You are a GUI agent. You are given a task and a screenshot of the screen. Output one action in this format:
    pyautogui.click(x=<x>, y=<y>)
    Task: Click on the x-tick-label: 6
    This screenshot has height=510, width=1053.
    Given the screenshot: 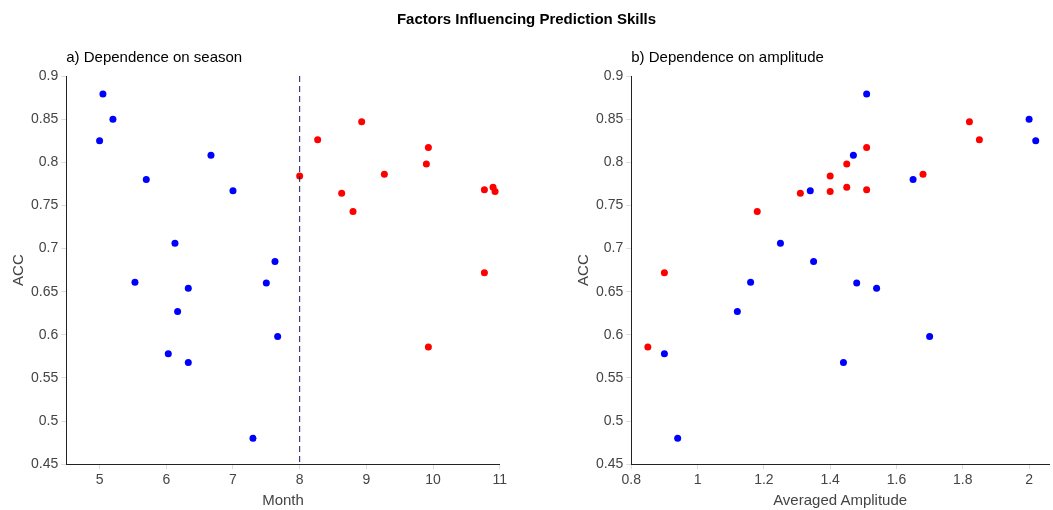 What is the action you would take?
    pyautogui.click(x=166, y=479)
    